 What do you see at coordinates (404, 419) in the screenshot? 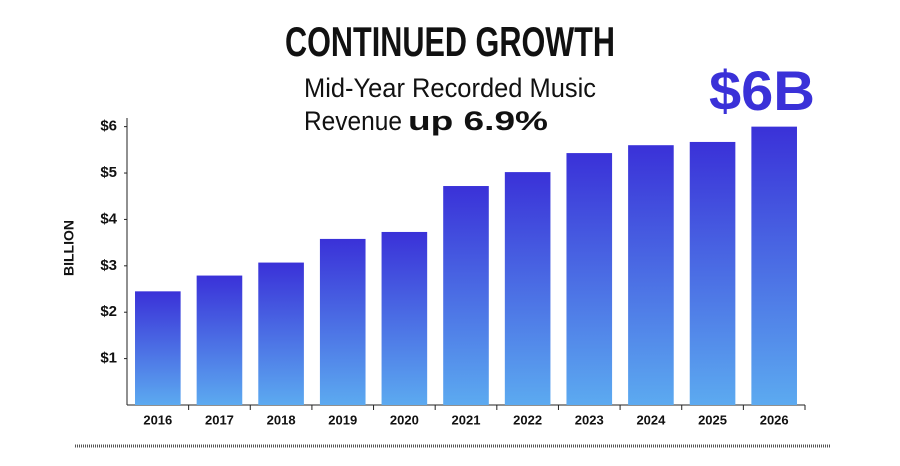
I see `x-tick-label: 2020` at bounding box center [404, 419].